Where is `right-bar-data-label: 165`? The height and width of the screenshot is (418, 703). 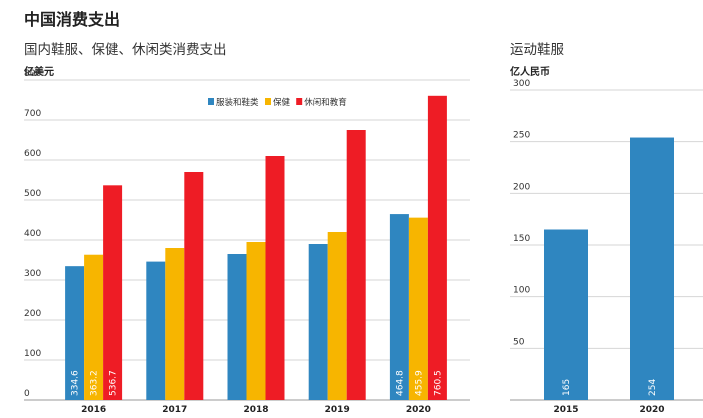
right-bar-data-label: 165 is located at coordinates (567, 387).